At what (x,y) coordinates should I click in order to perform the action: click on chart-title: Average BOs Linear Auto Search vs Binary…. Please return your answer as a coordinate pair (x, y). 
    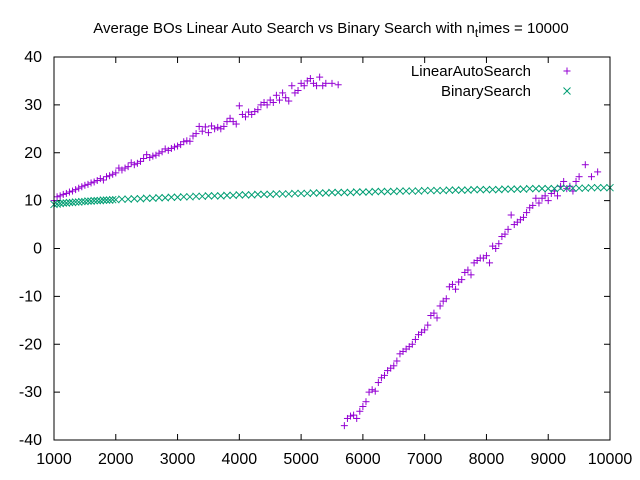
    Looking at the image, I should click on (330, 30).